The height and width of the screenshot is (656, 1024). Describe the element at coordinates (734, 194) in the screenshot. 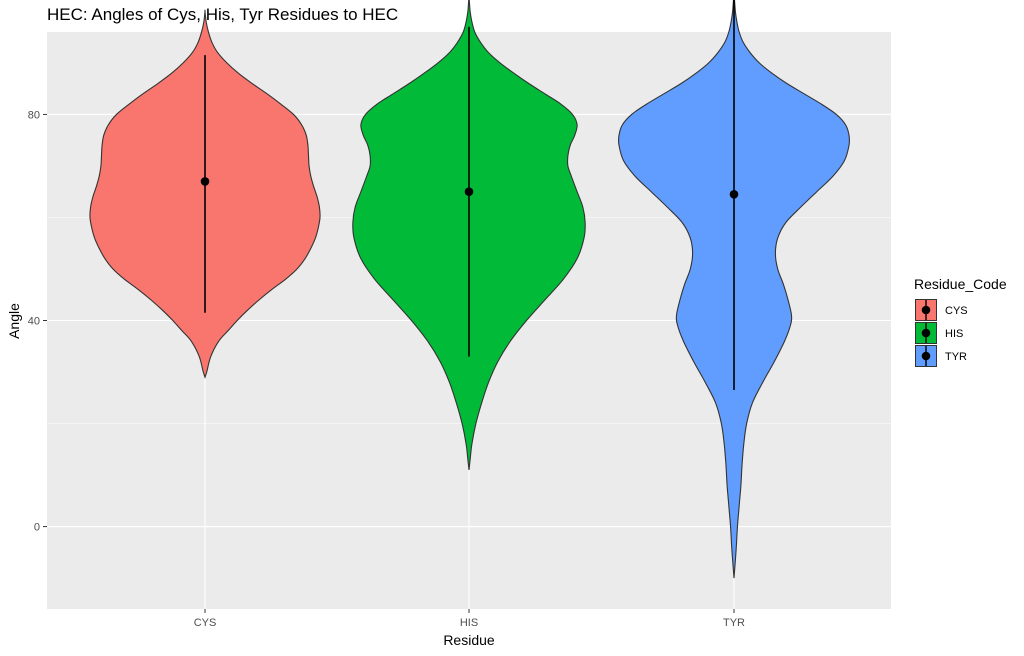

I see `mean-point-tyr` at that location.